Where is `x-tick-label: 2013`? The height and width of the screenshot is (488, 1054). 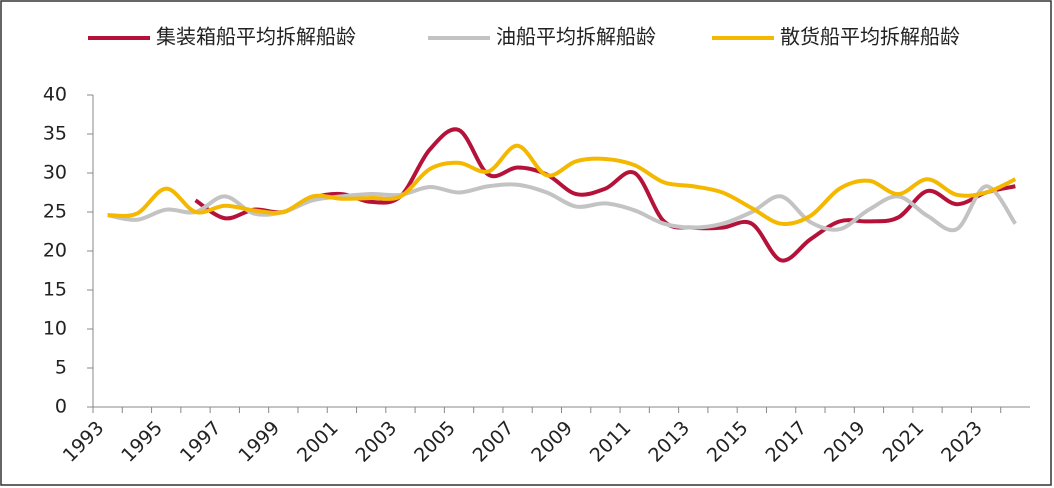 x-tick-label: 2013 is located at coordinates (669, 442).